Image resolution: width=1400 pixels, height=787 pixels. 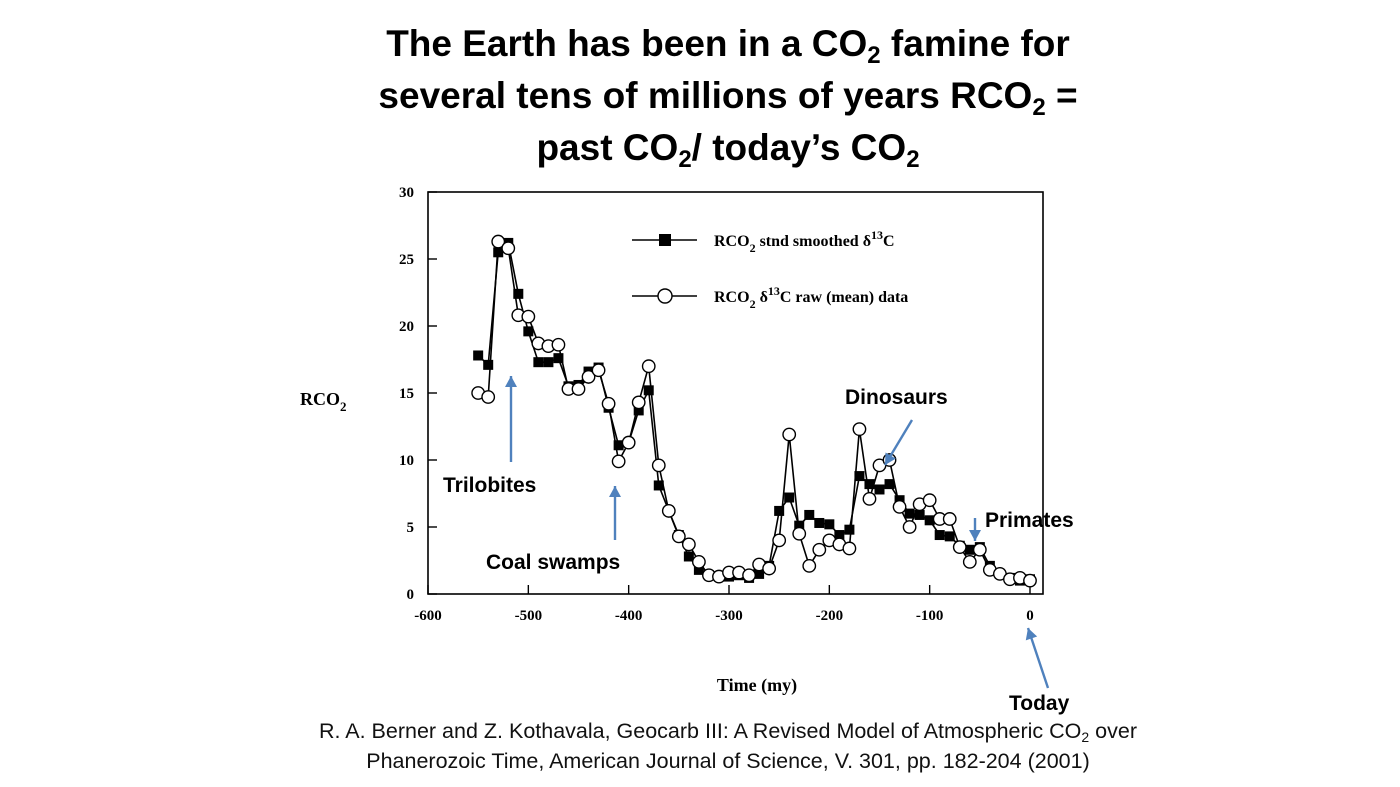 I want to click on y-tick-label: 15, so click(x=406, y=394).